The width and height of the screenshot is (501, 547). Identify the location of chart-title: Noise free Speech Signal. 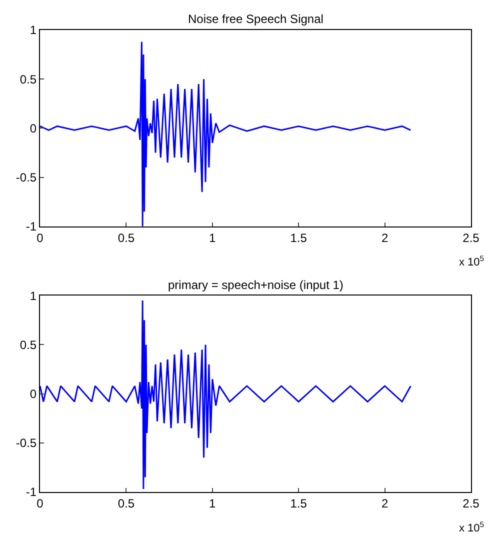
(256, 19).